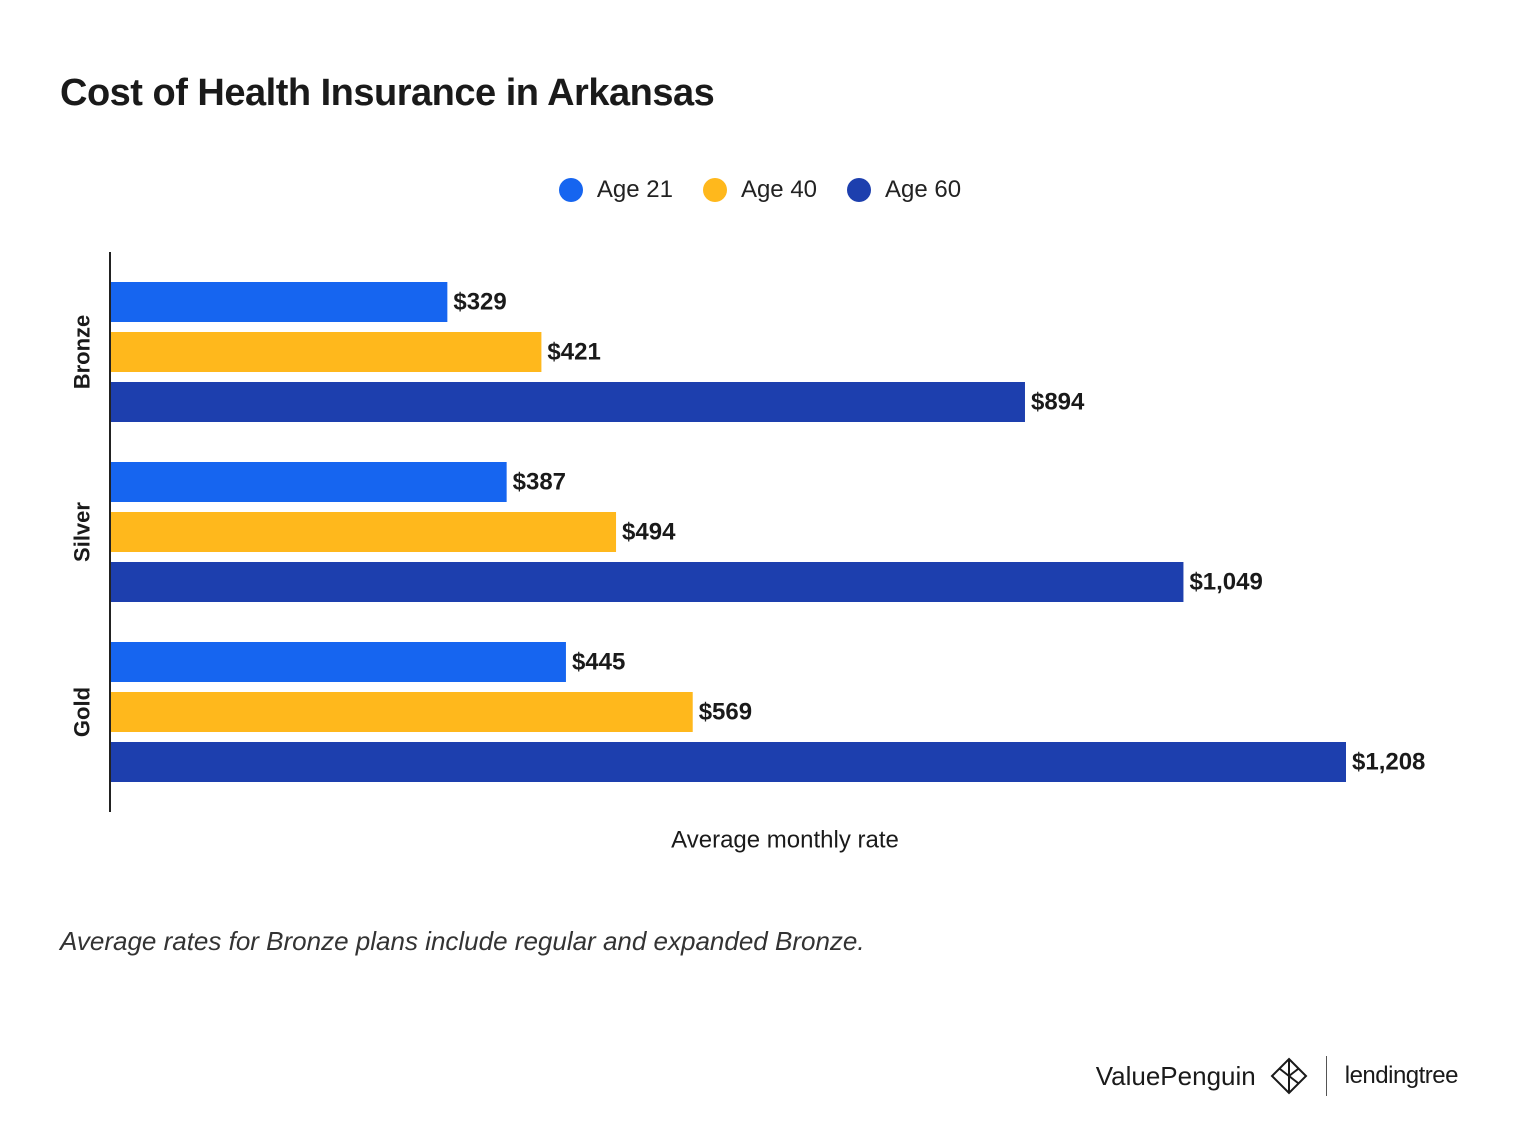  What do you see at coordinates (539, 482) in the screenshot?
I see `data-label-silver-age-21: $387` at bounding box center [539, 482].